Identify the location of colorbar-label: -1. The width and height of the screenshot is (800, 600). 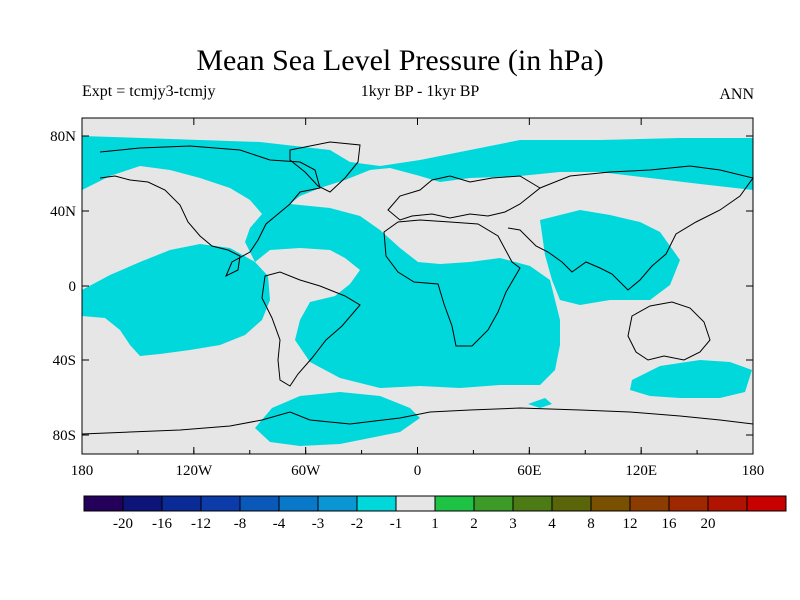
(396, 524).